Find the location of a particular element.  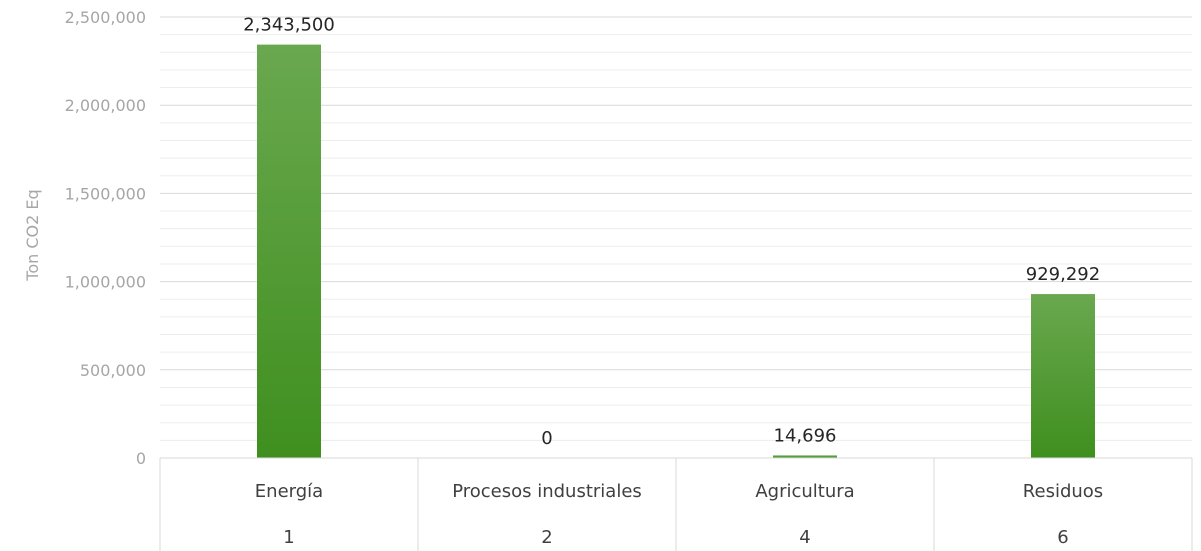

x-category-label: Energía is located at coordinates (289, 491).